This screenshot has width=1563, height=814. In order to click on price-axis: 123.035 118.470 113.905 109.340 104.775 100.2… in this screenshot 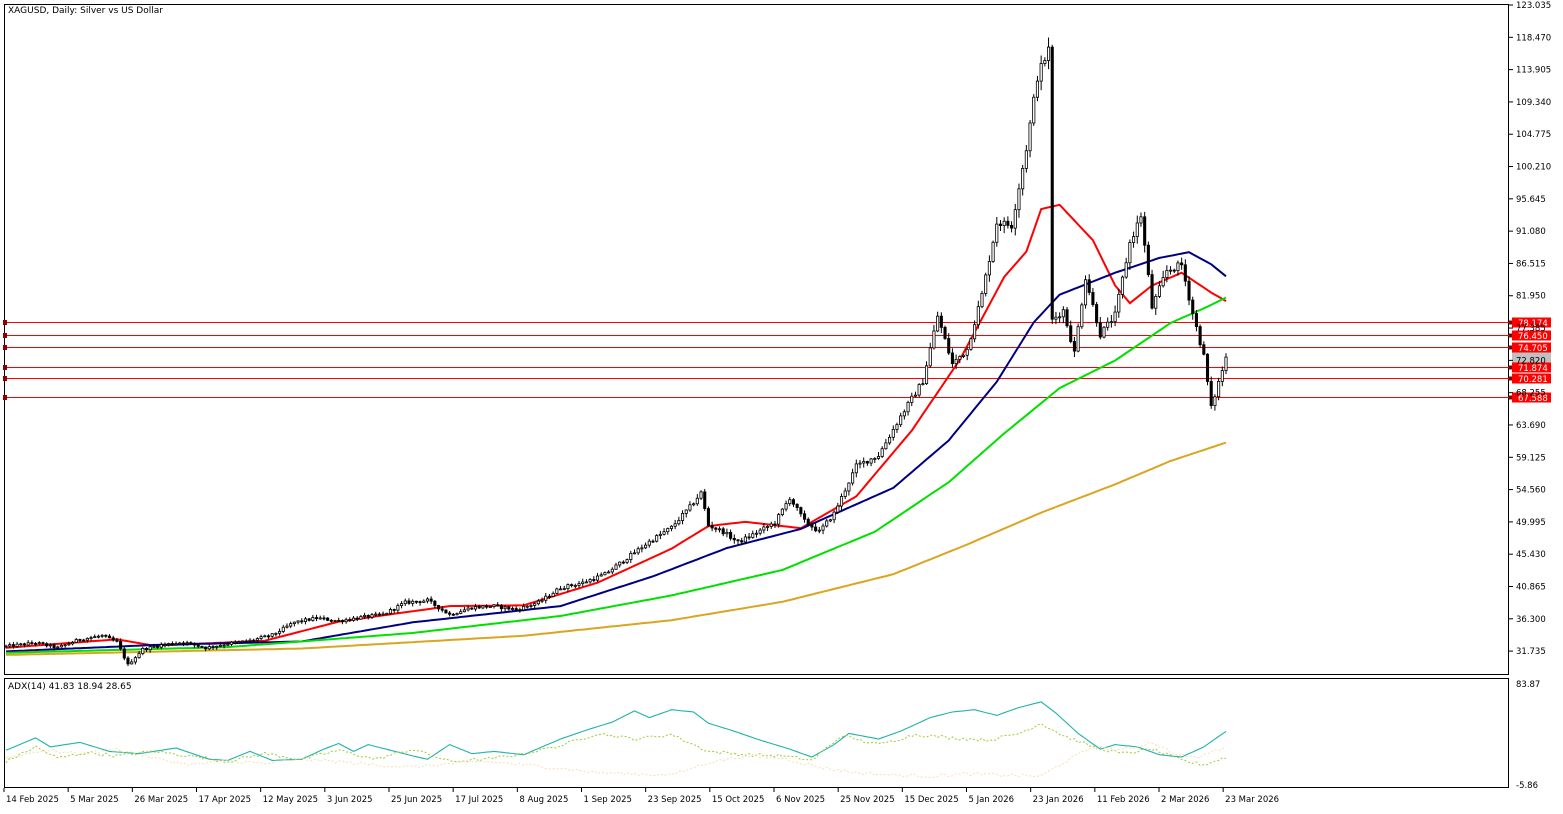, I will do `click(1530, 329)`.